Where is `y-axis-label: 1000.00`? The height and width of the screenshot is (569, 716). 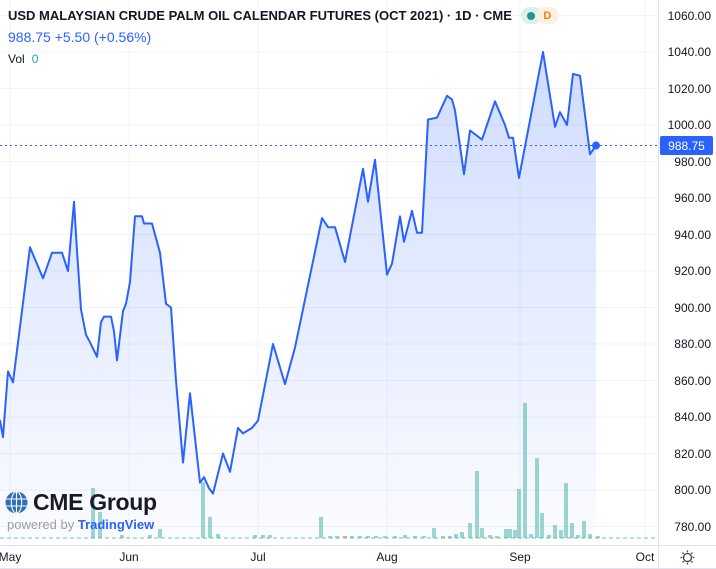 y-axis-label: 1000.00 is located at coordinates (689, 125).